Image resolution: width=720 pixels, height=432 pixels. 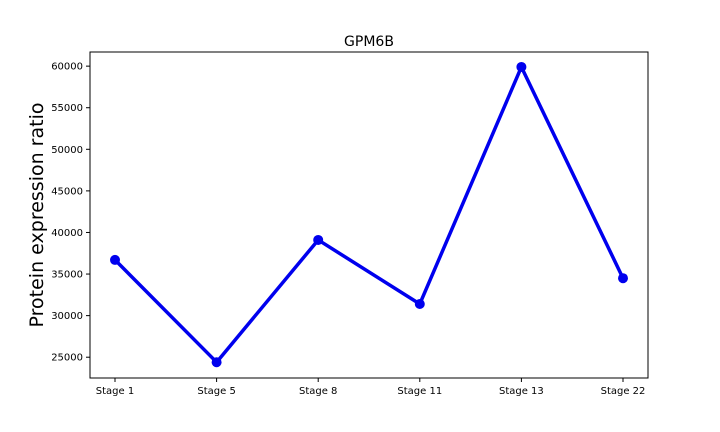 What do you see at coordinates (67, 191) in the screenshot?
I see `y-tick-label: 45000` at bounding box center [67, 191].